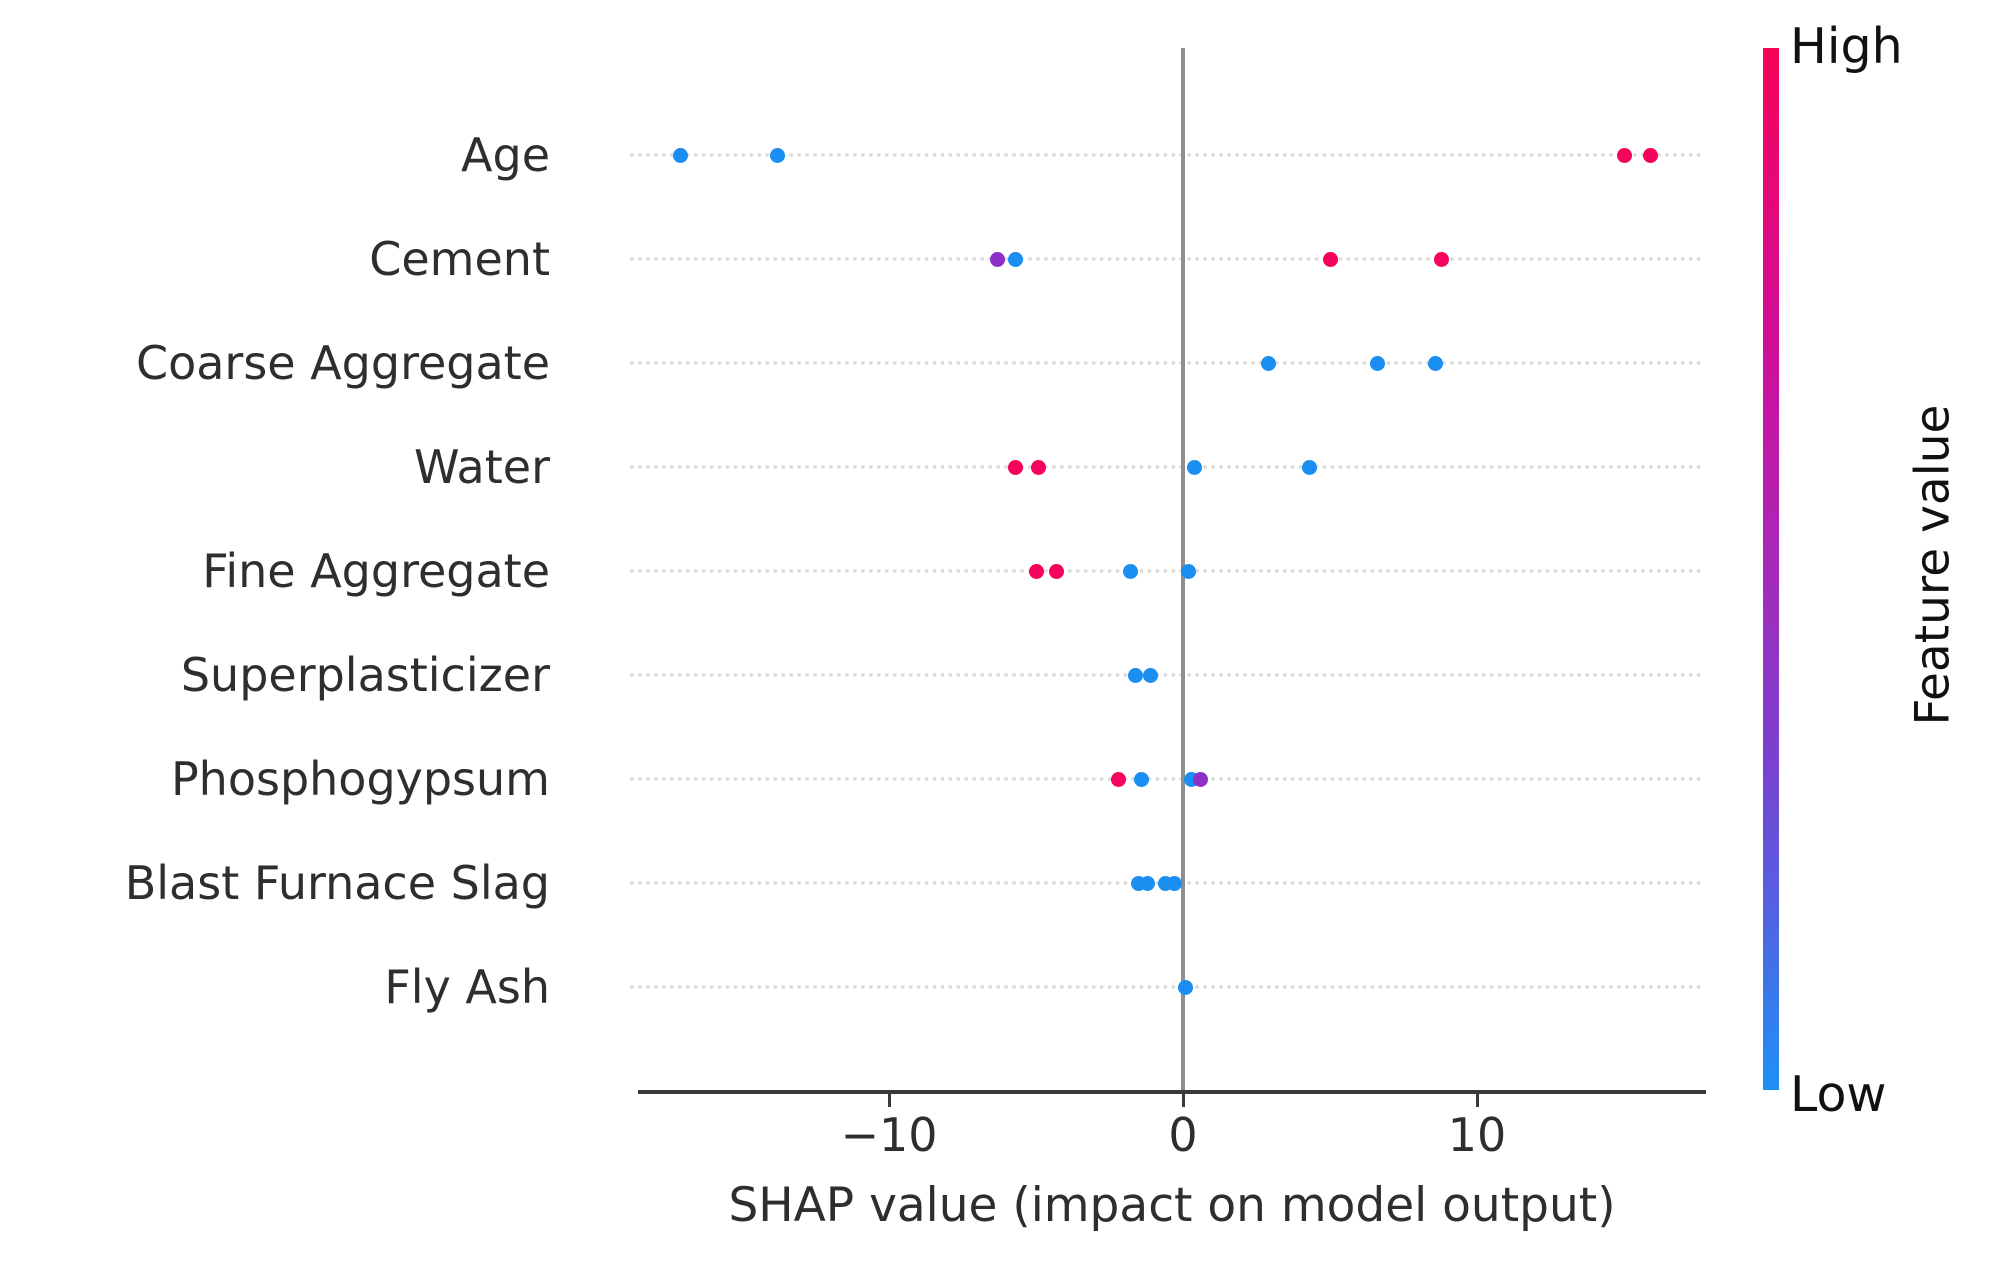 This screenshot has width=2000, height=1273. I want to click on feature-label: Water, so click(482, 467).